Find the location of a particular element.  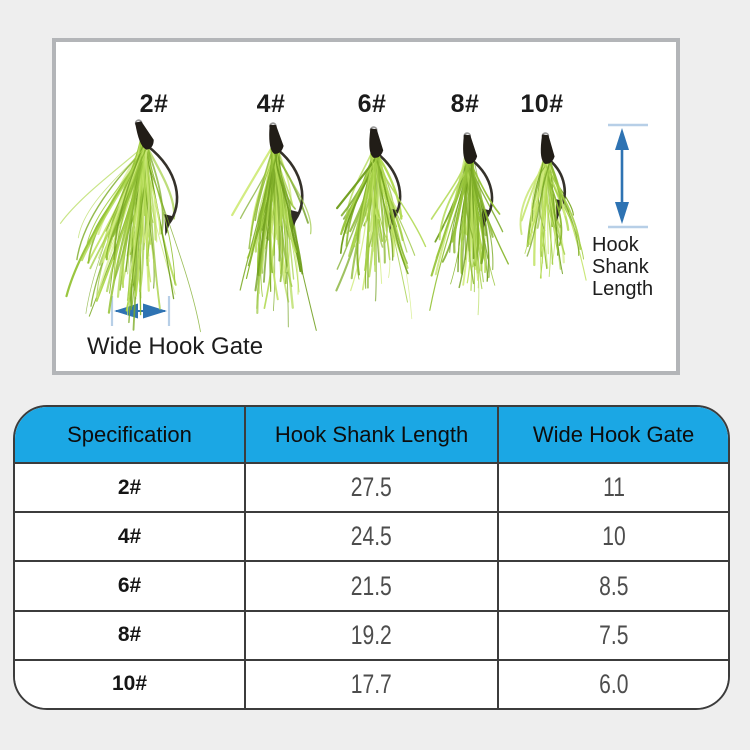

hook-gate-value: 7.5 is located at coordinates (613, 634).